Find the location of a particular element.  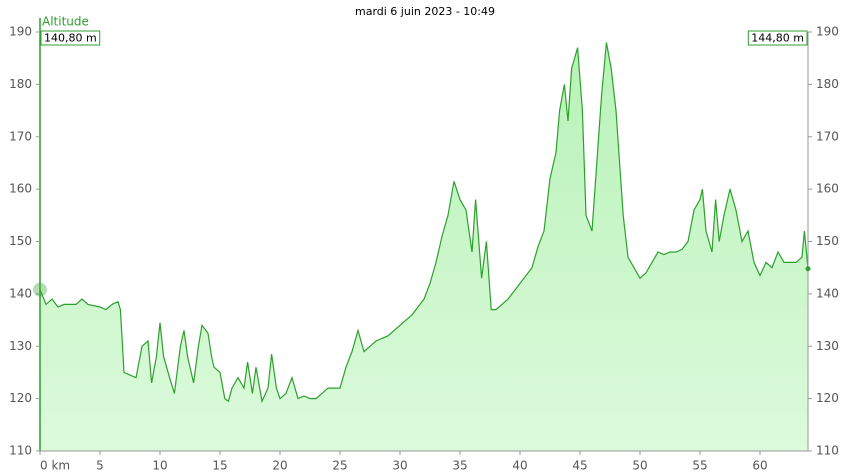

y2-tick-label: 150 is located at coordinates (827, 241).